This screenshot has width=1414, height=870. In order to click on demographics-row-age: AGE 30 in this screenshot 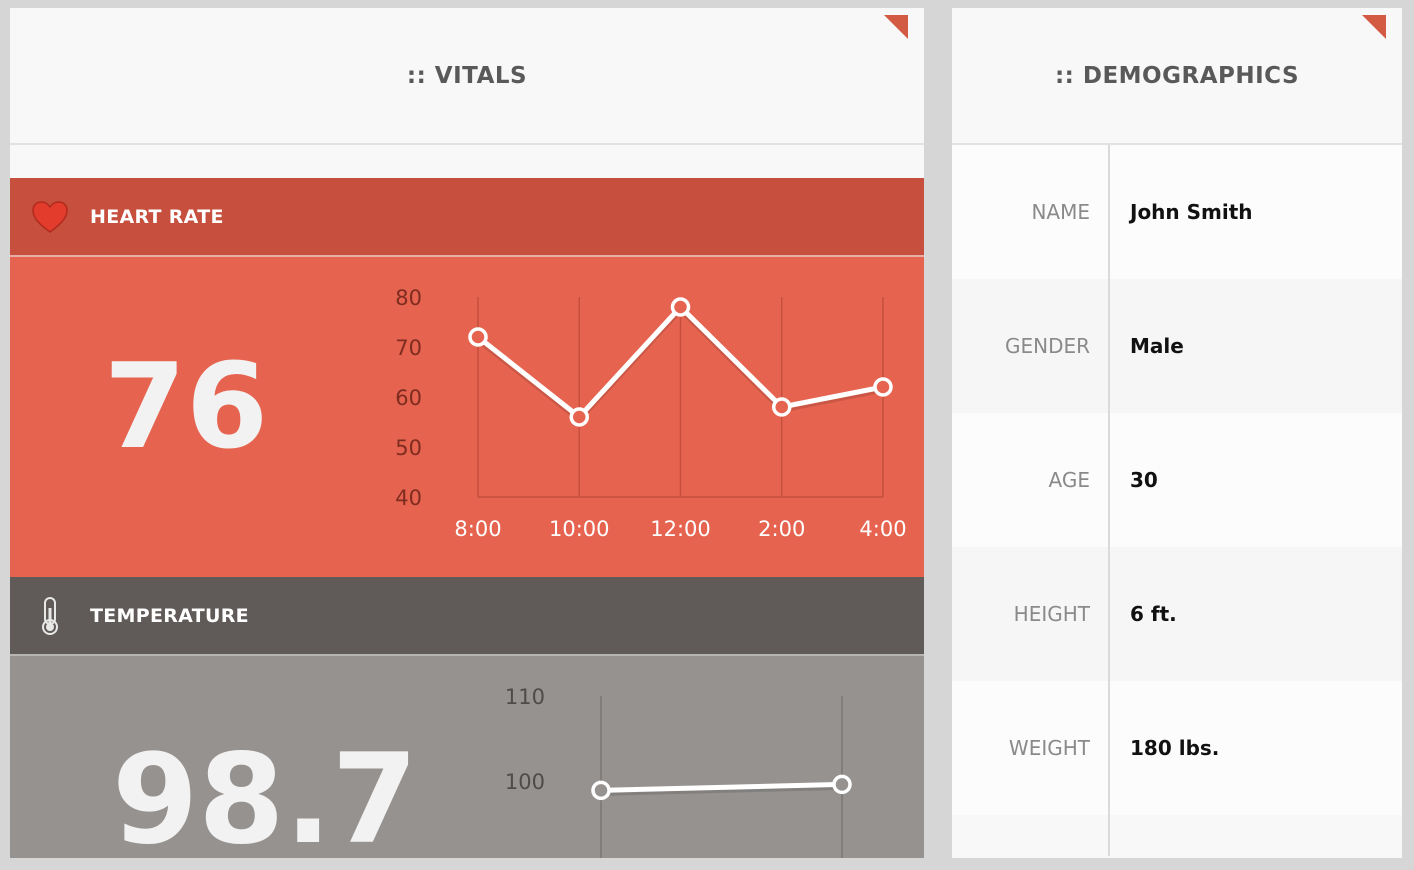, I will do `click(1177, 480)`.